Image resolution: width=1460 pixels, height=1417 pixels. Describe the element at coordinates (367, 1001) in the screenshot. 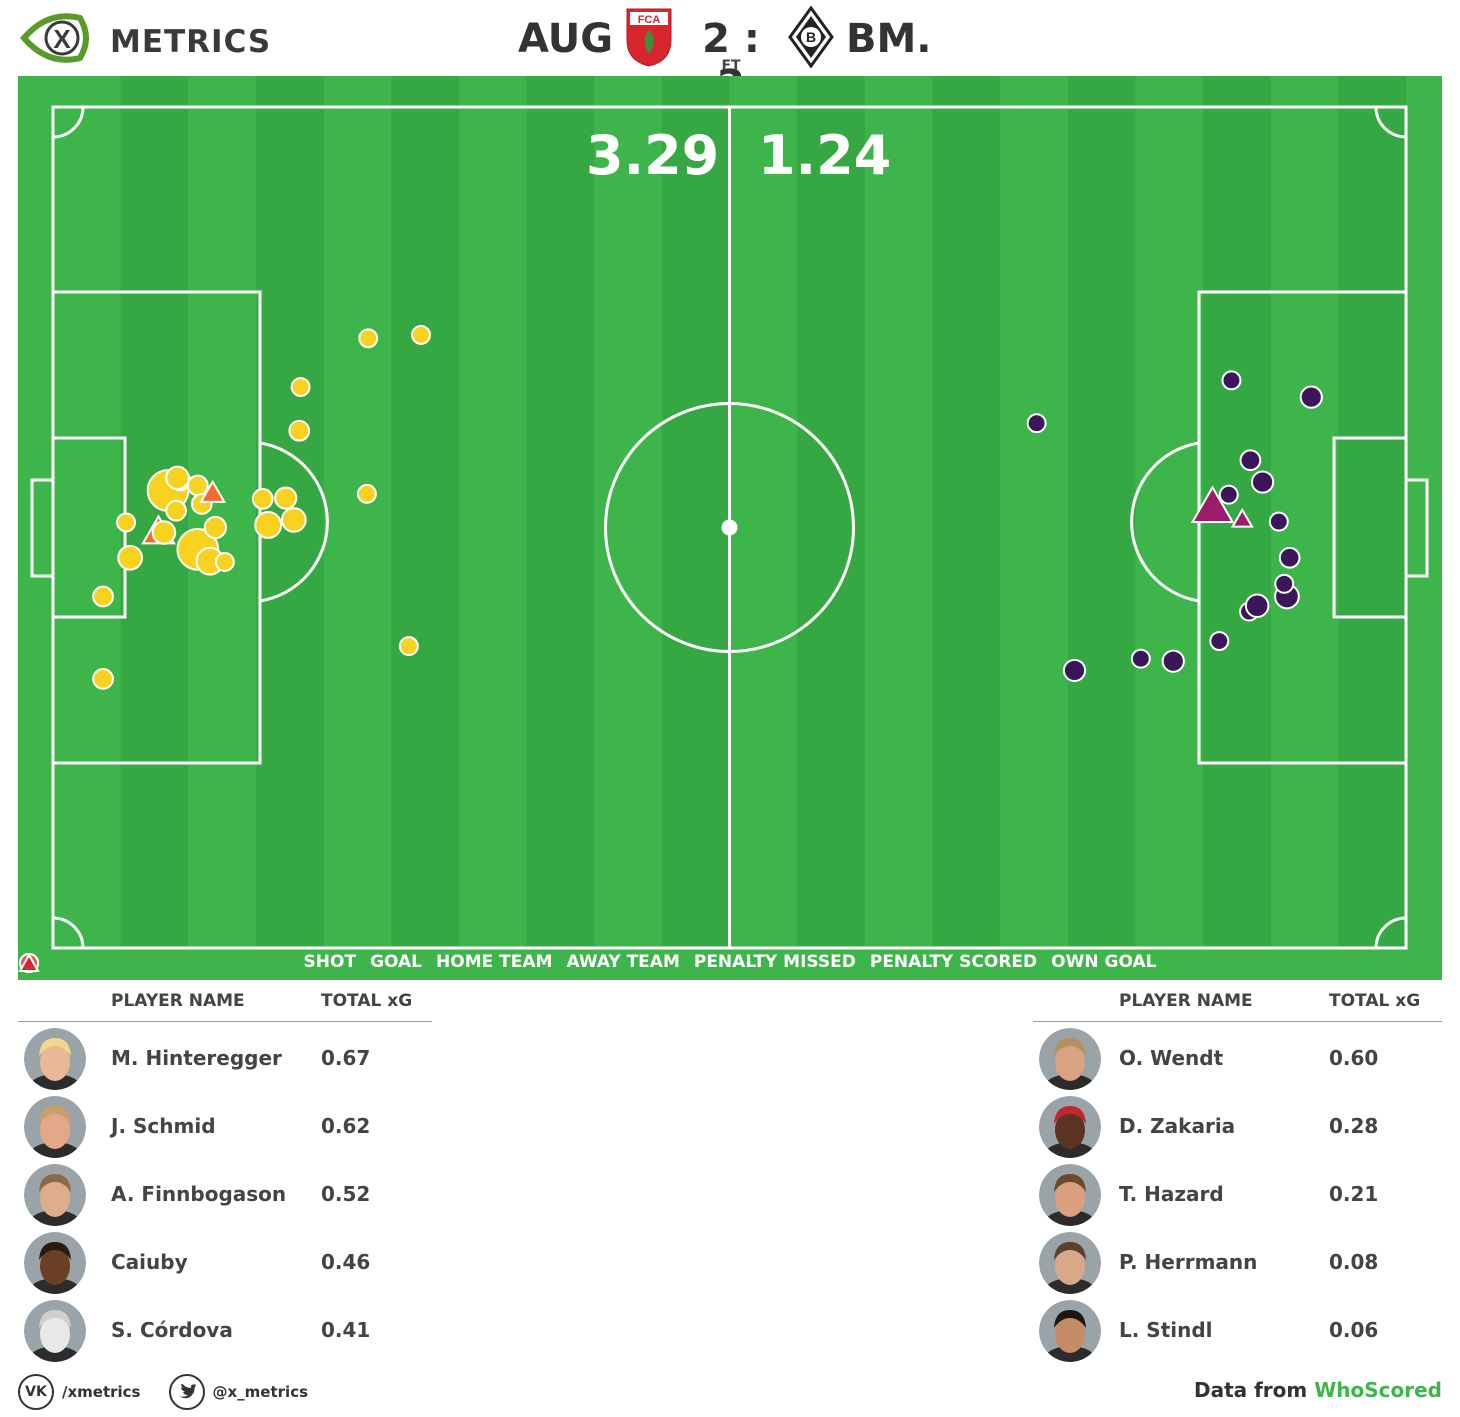

I see `home-col-total-xg: TOTAL xG` at that location.